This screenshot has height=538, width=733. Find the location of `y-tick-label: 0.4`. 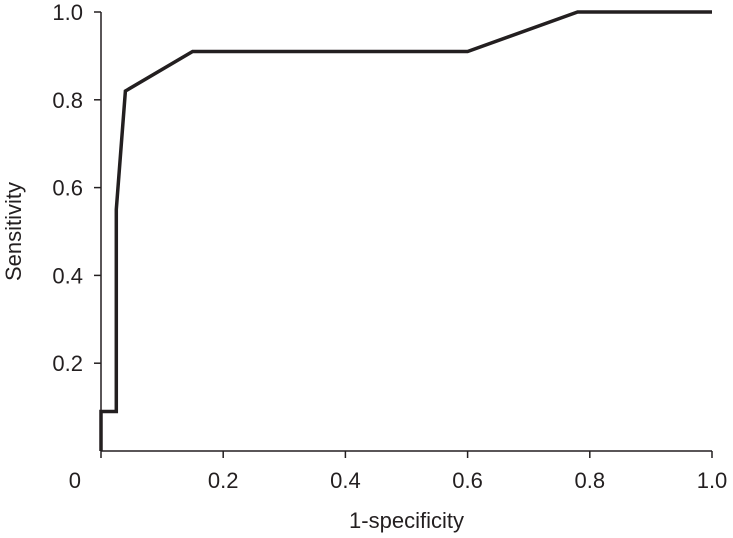

y-tick-label: 0.4 is located at coordinates (67, 275).